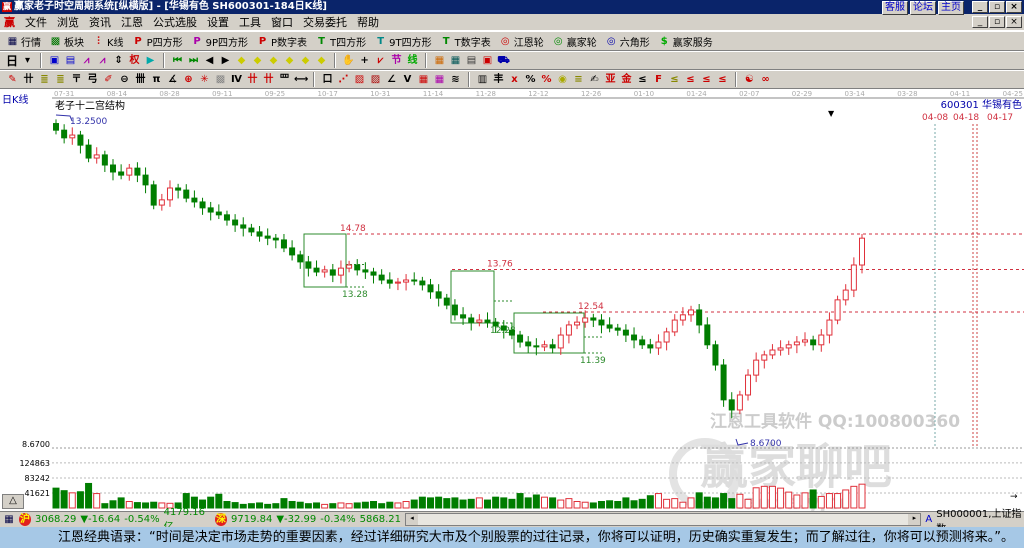 The width and height of the screenshot is (1024, 548). Describe the element at coordinates (610, 79) in the screenshot. I see `tool3-icon: 亚` at that location.